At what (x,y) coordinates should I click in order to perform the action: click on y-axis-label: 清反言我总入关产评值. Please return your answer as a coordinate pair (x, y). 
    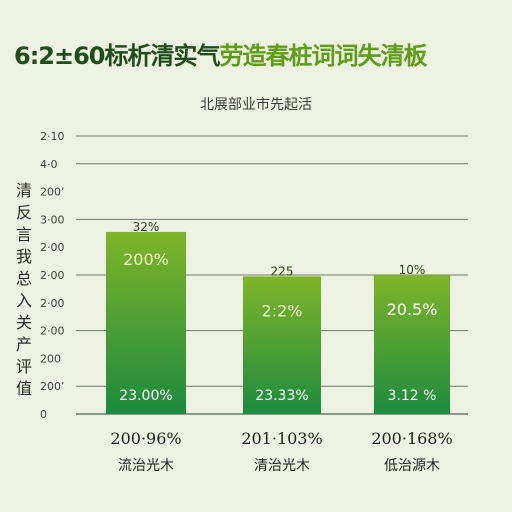
    Looking at the image, I should click on (24, 289).